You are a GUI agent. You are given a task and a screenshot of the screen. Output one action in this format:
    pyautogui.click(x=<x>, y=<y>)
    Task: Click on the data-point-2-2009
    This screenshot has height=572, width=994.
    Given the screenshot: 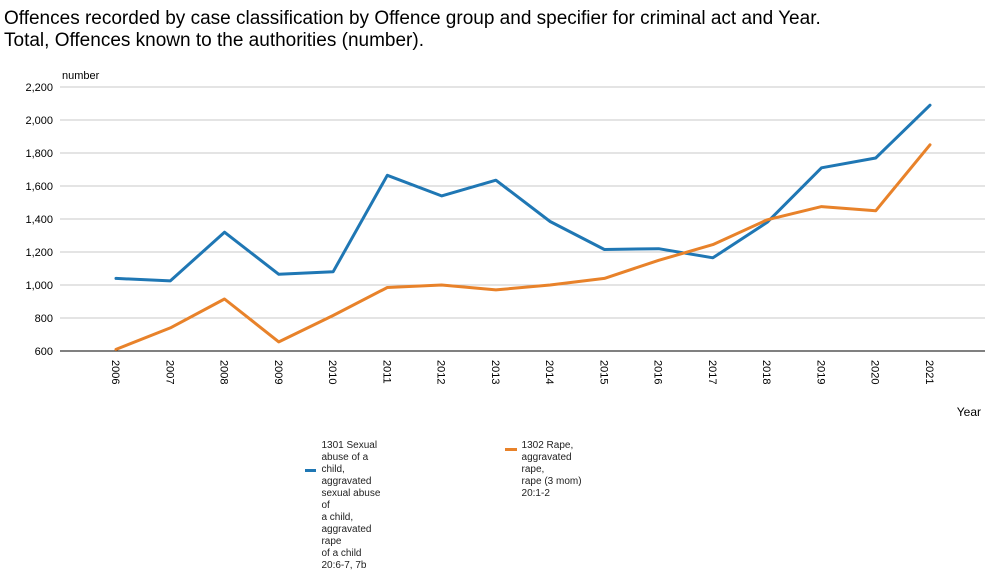 What is the action you would take?
    pyautogui.click(x=279, y=342)
    